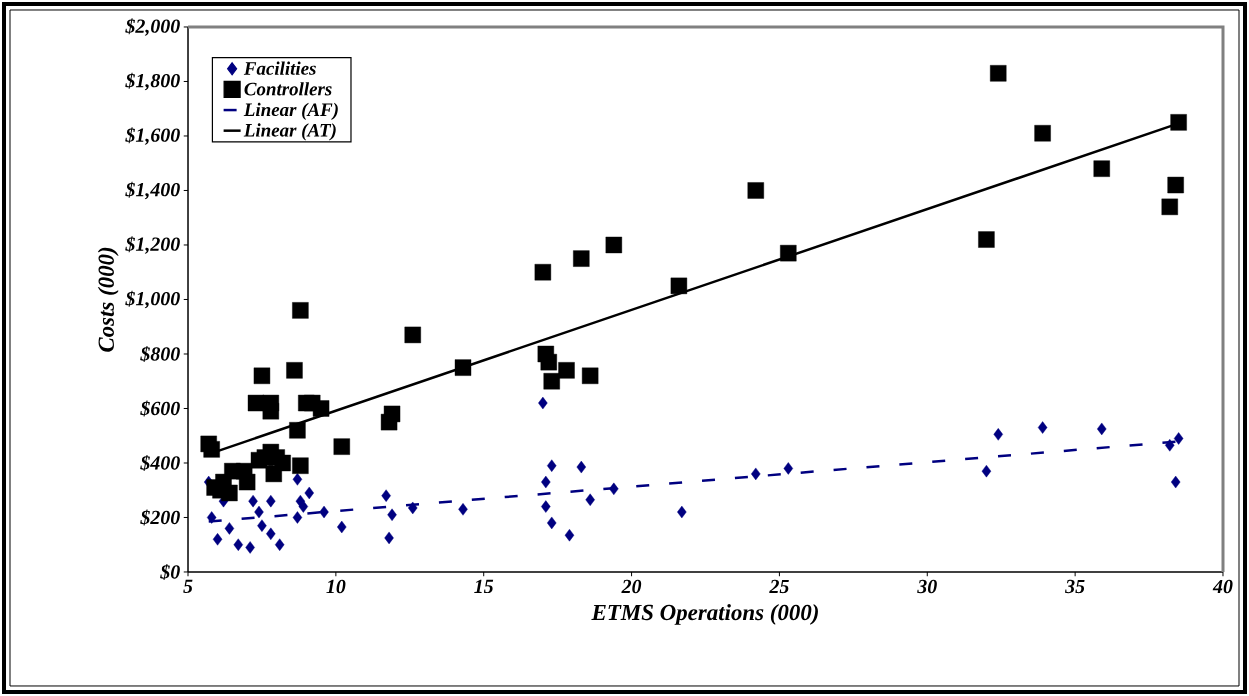  What do you see at coordinates (152, 299) in the screenshot?
I see `y-tick-label: $1,000` at bounding box center [152, 299].